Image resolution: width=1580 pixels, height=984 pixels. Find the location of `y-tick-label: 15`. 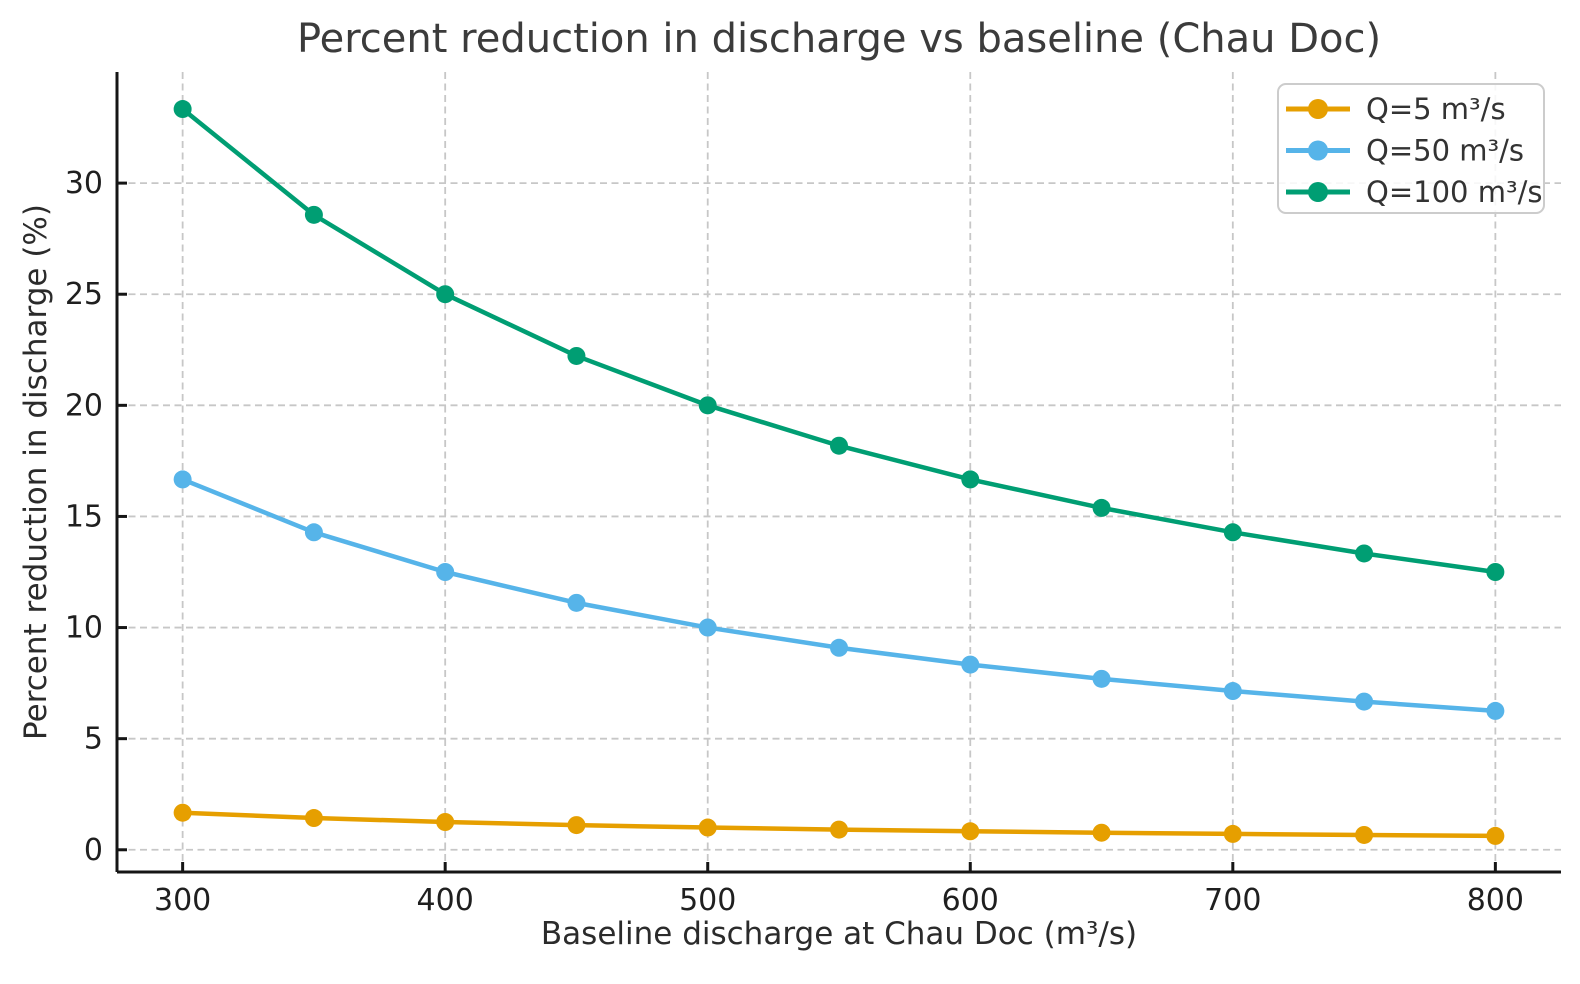

y-tick-label: 15 is located at coordinates (84, 516).